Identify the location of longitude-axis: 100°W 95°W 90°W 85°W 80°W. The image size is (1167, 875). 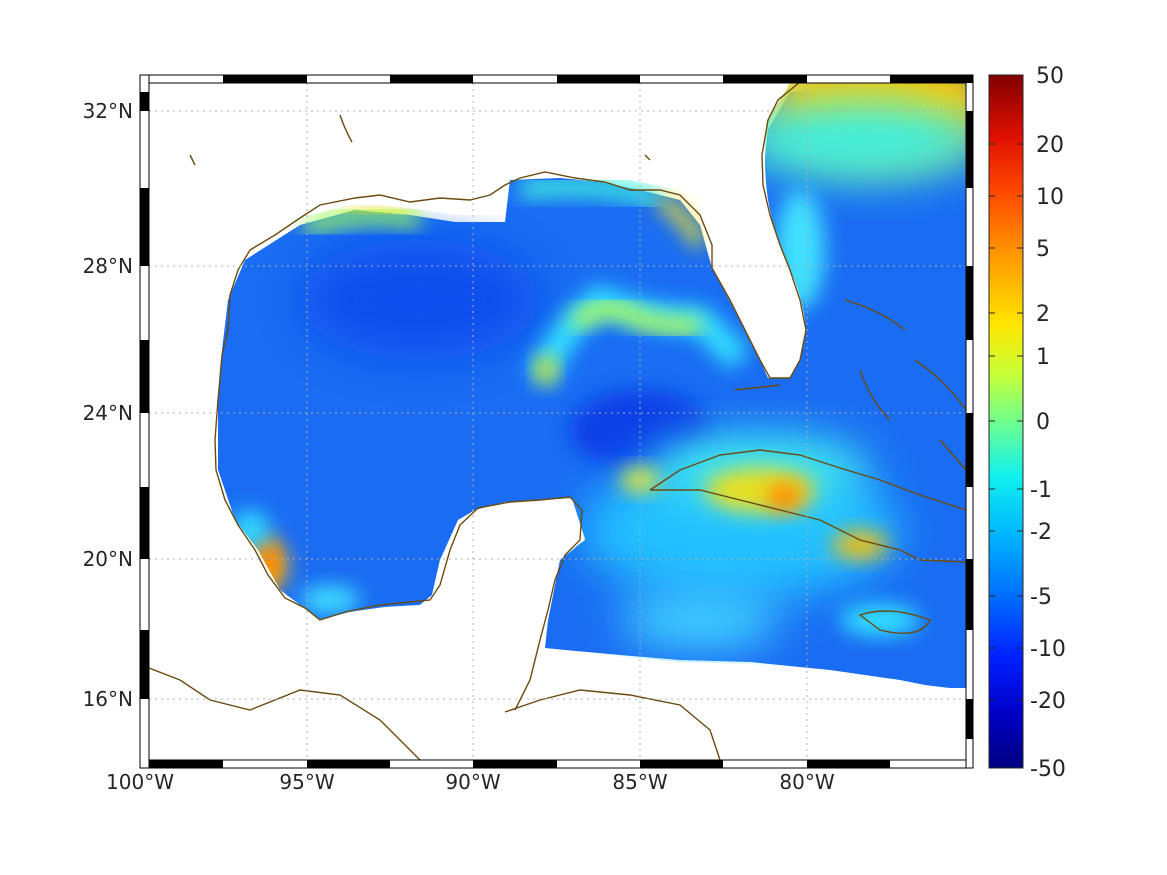
(470, 782).